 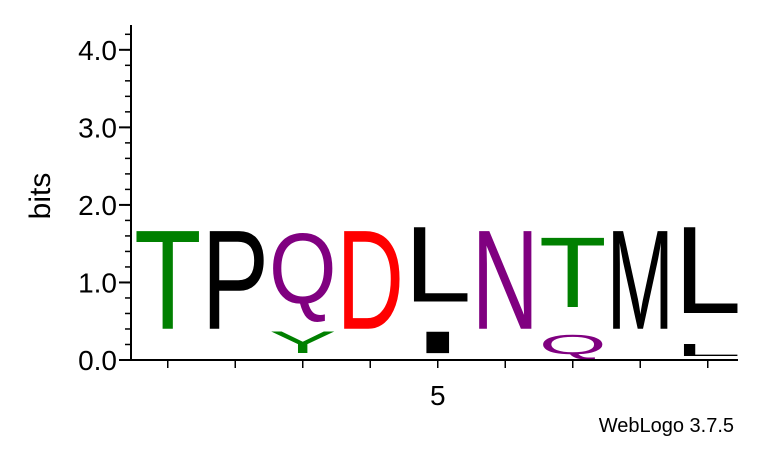 I want to click on logo-letter-m: M, so click(x=640, y=280).